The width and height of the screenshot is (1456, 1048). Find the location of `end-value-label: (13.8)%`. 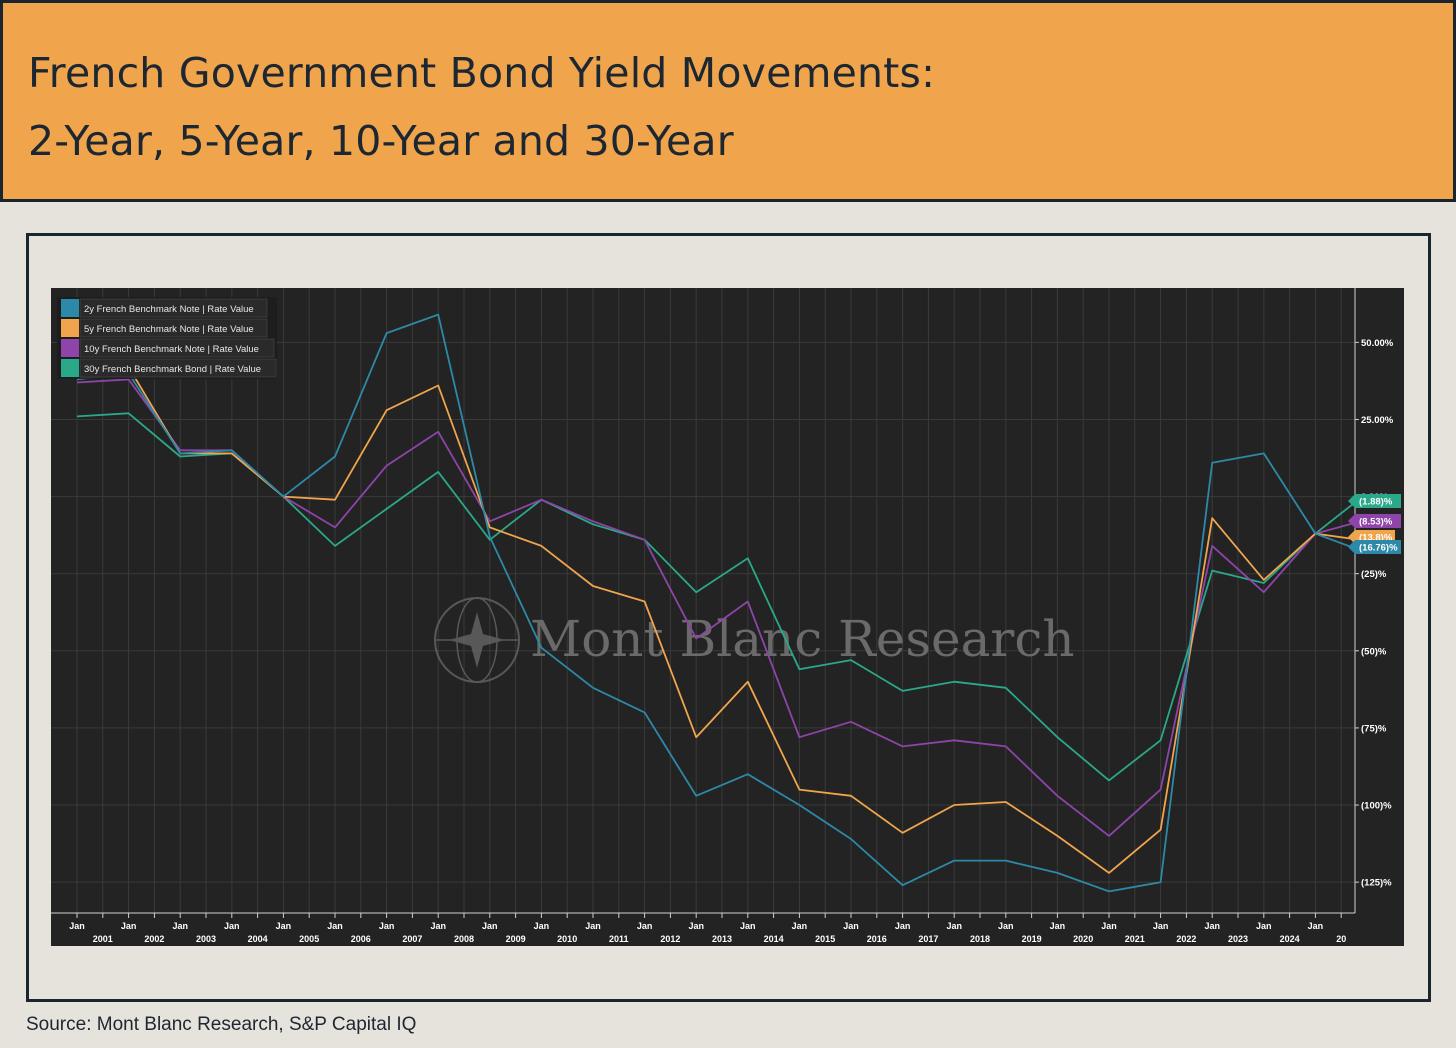

end-value-label: (13.8)% is located at coordinates (1376, 538).